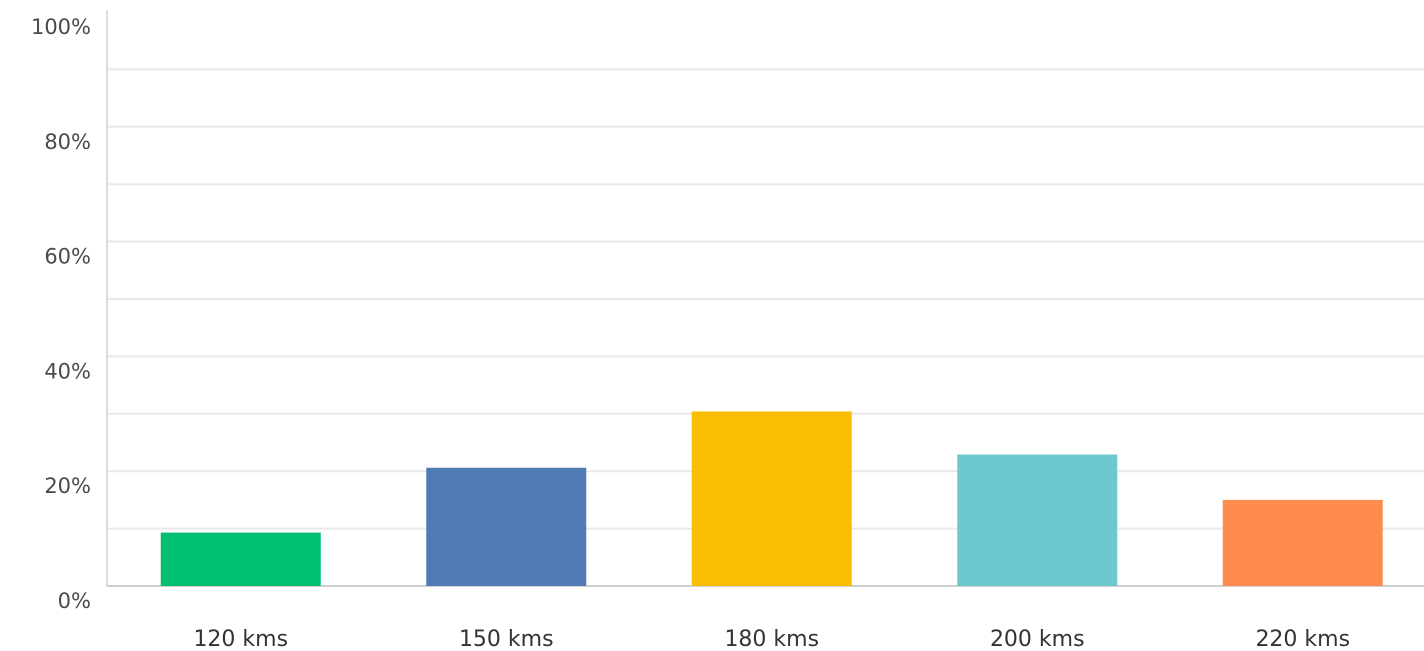 This screenshot has width=1424, height=651. I want to click on y-tick-label: 80%, so click(67, 142).